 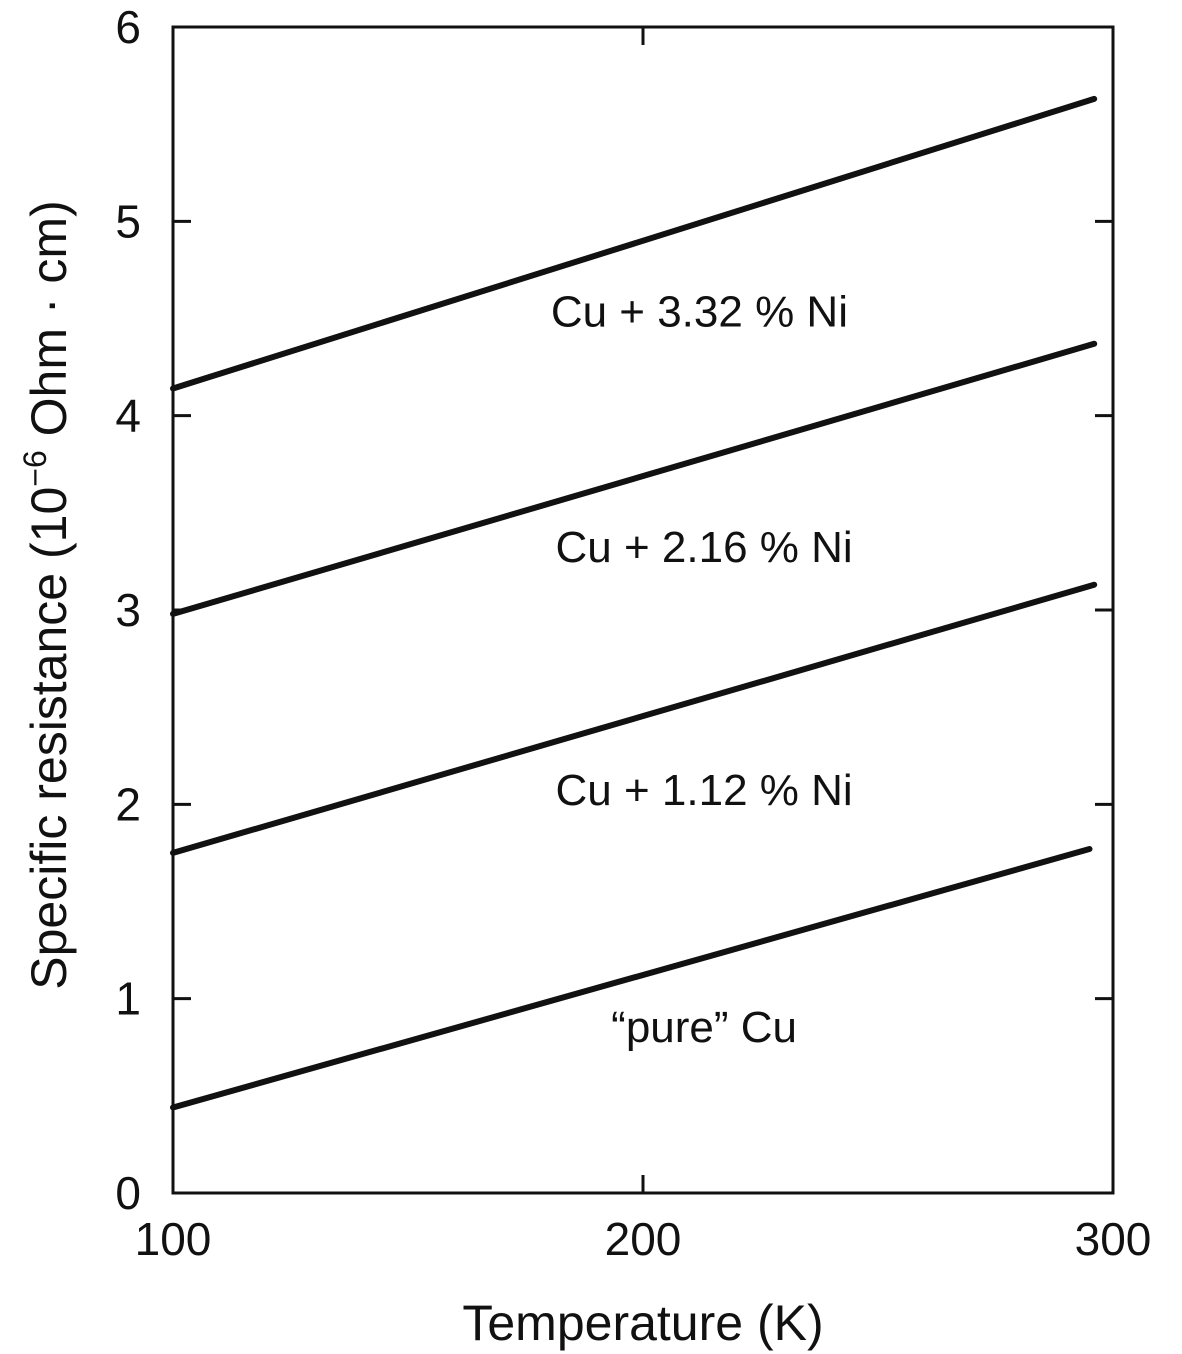 I want to click on x-tick-label-200: 200, so click(x=643, y=1239).